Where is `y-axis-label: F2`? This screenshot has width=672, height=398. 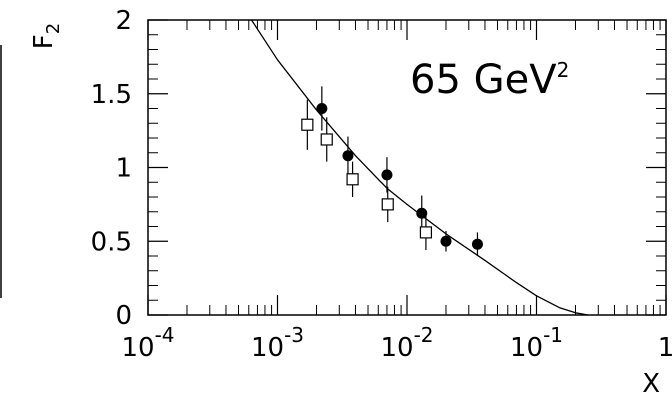
y-axis-label: F2 is located at coordinates (46, 36).